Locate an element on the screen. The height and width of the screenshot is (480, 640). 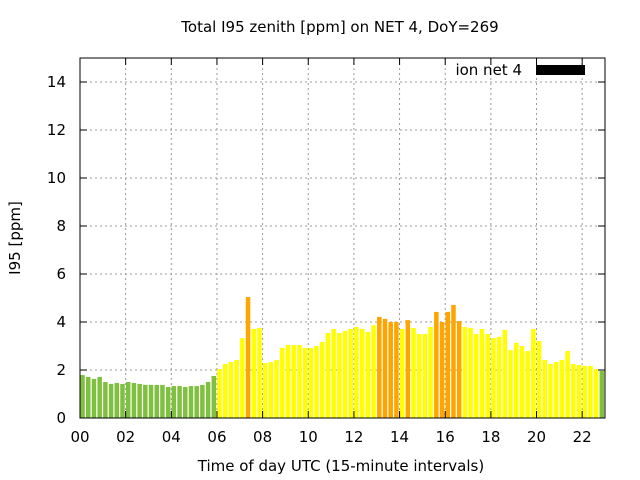
x-tick-label: 08 is located at coordinates (262, 437).